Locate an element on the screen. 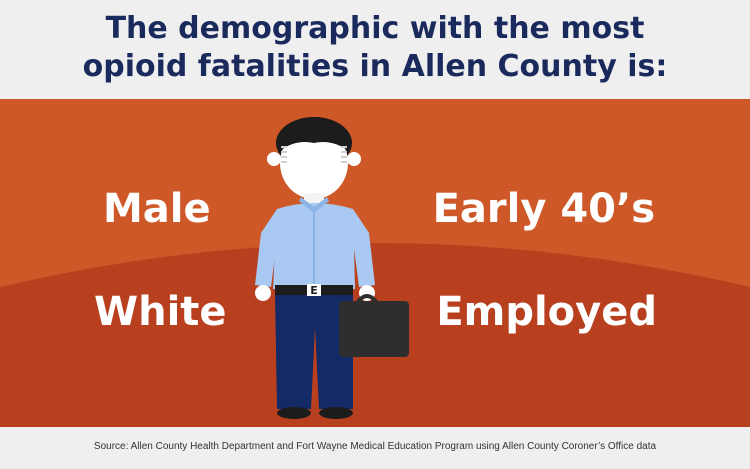 The image size is (750, 469). trait-gender: Male is located at coordinates (157, 209).